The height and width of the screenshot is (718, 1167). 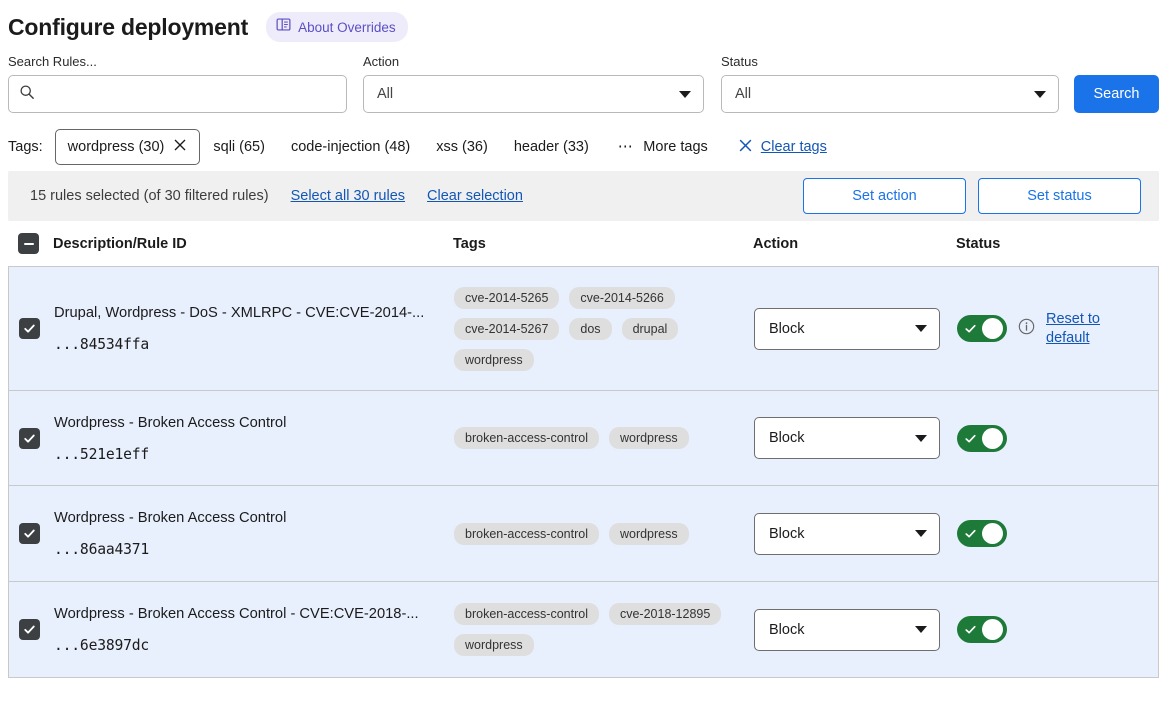 I want to click on select-all-checkbox, so click(x=28, y=243).